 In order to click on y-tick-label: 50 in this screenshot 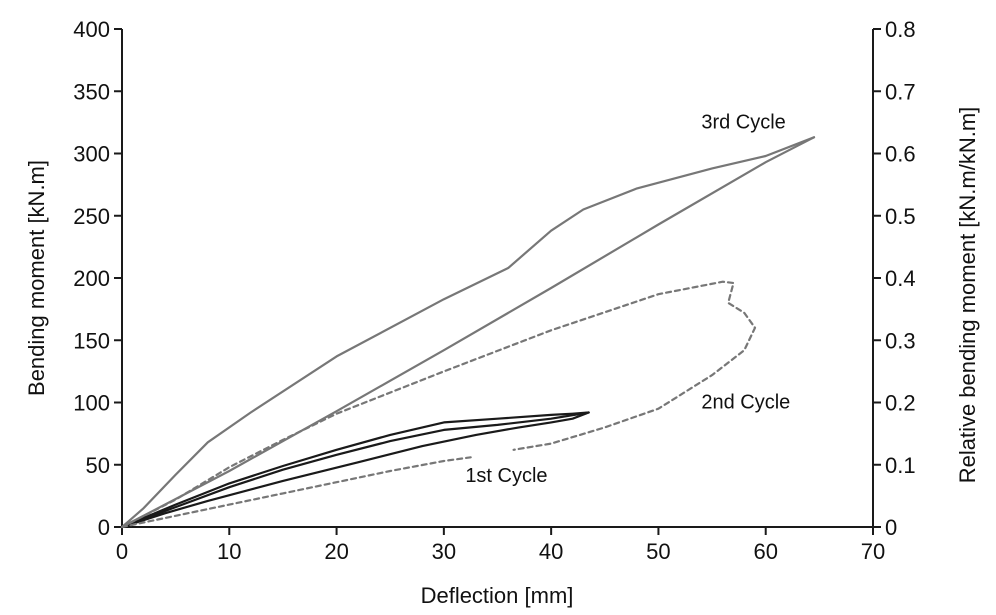, I will do `click(98, 465)`.